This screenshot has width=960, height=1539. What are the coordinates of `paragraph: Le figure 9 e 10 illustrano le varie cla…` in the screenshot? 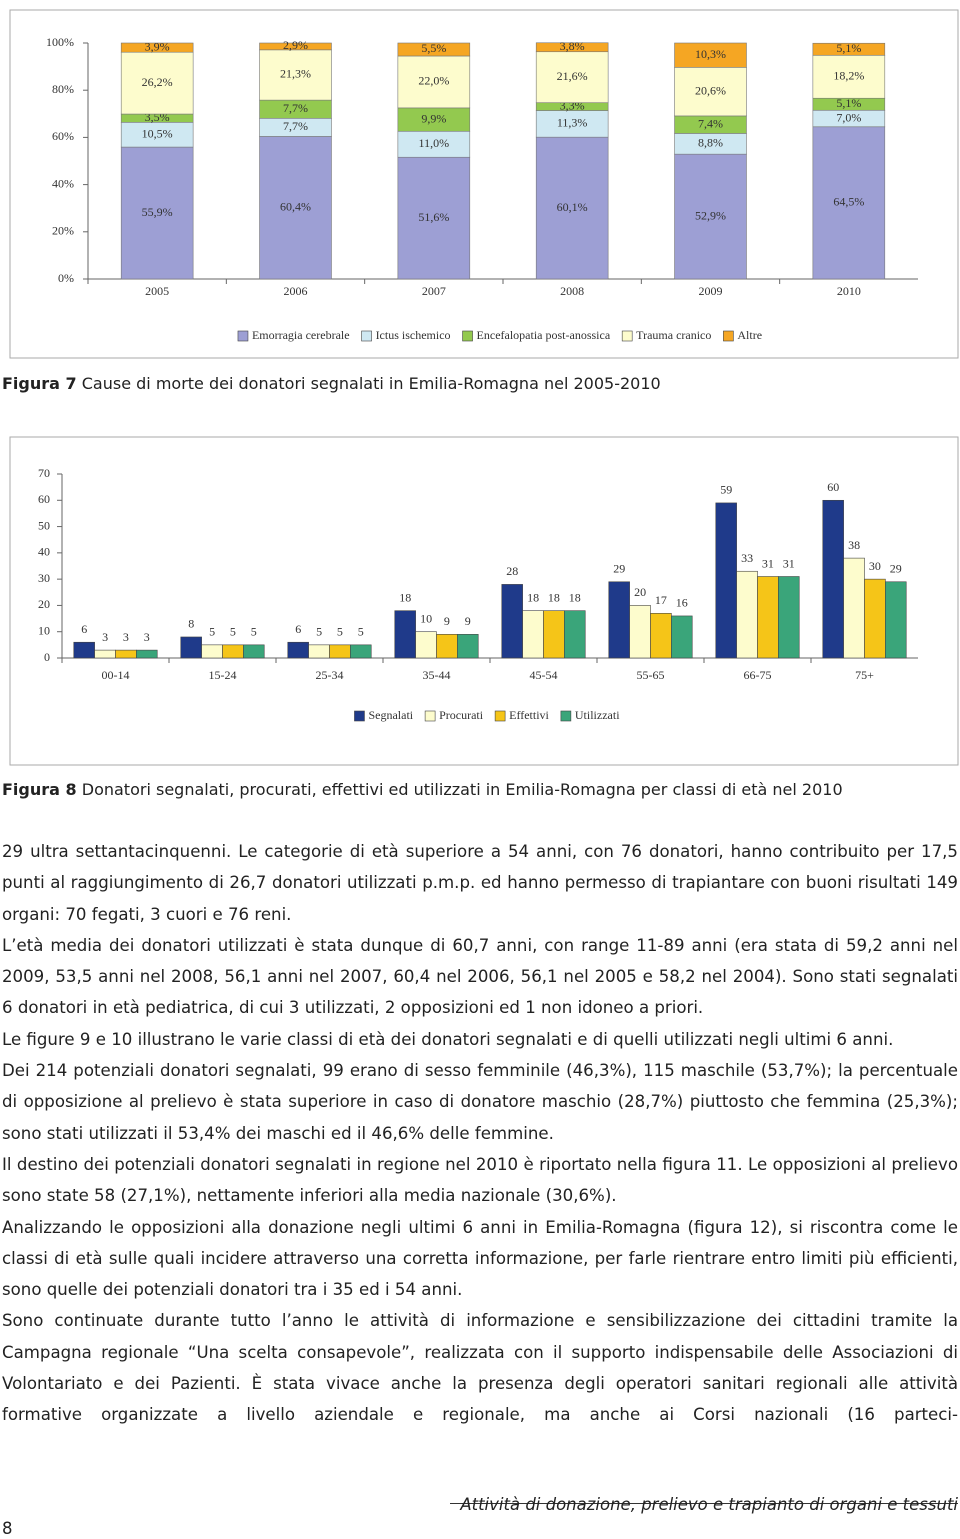 It's located at (448, 1039).